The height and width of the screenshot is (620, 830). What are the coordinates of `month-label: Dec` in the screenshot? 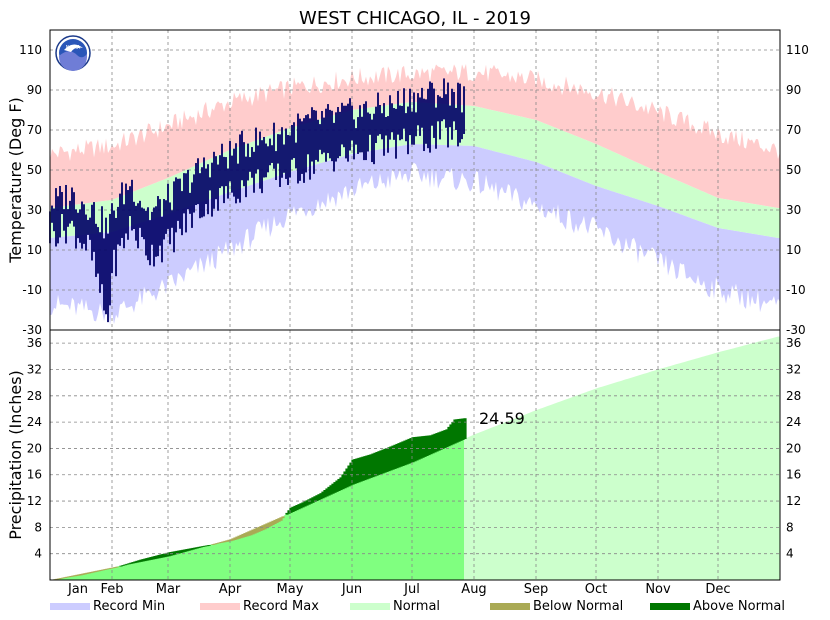 It's located at (717, 589).